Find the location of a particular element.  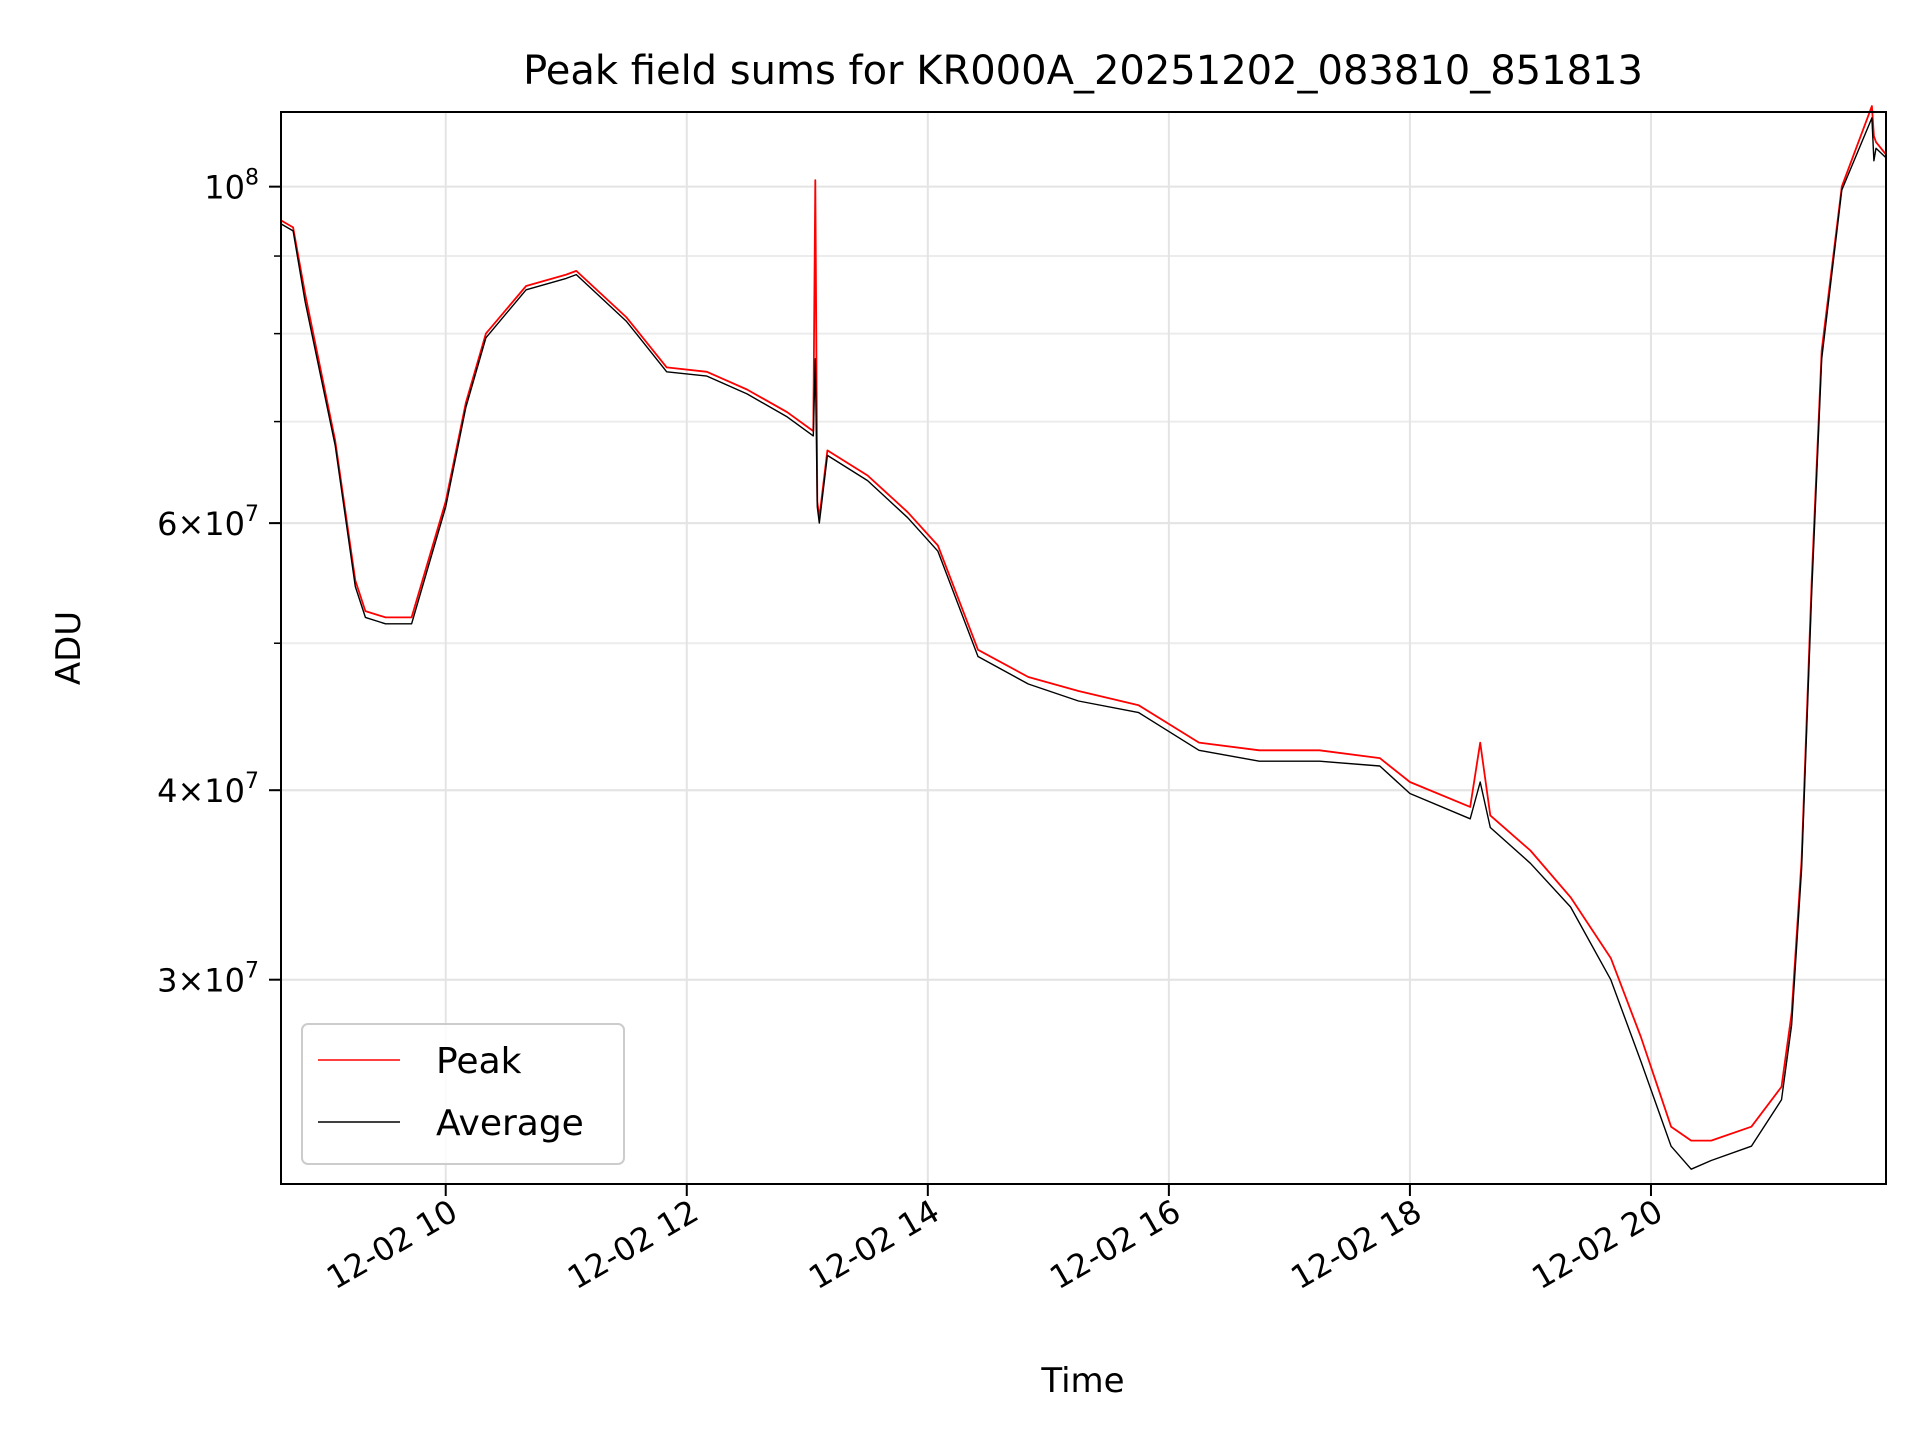

x-tick-label: 12-02 12 is located at coordinates (633, 1244).